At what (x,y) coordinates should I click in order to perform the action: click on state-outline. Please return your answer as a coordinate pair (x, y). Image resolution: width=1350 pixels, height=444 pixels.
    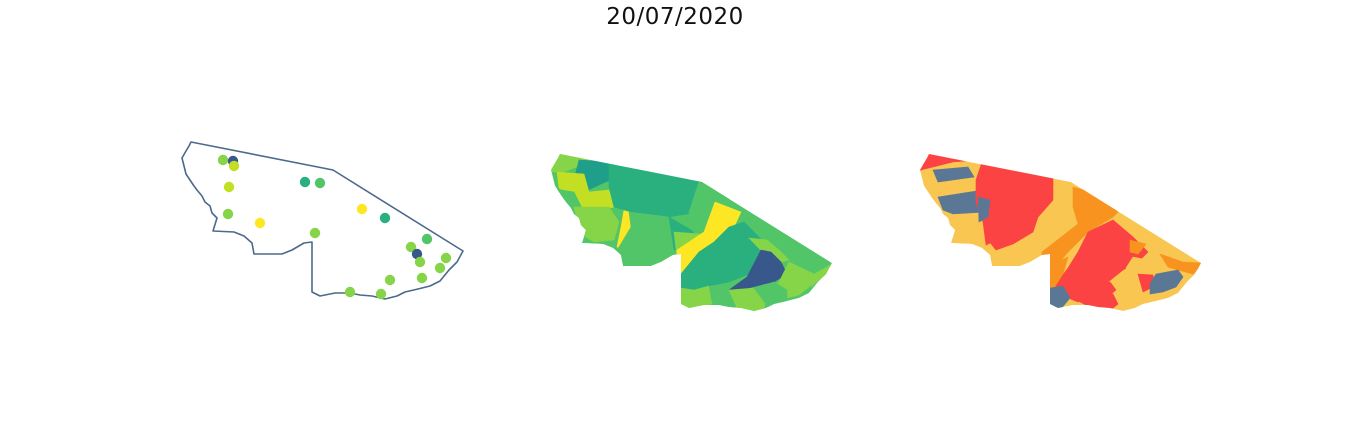
    Looking at the image, I should click on (322, 220).